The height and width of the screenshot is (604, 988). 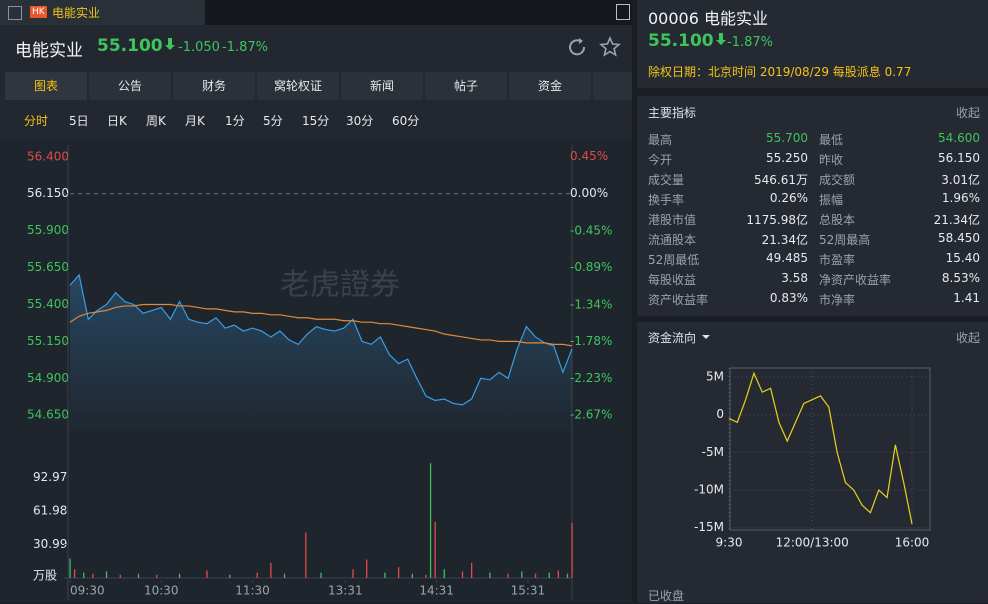 I want to click on dropdown-icon, so click(x=706, y=337).